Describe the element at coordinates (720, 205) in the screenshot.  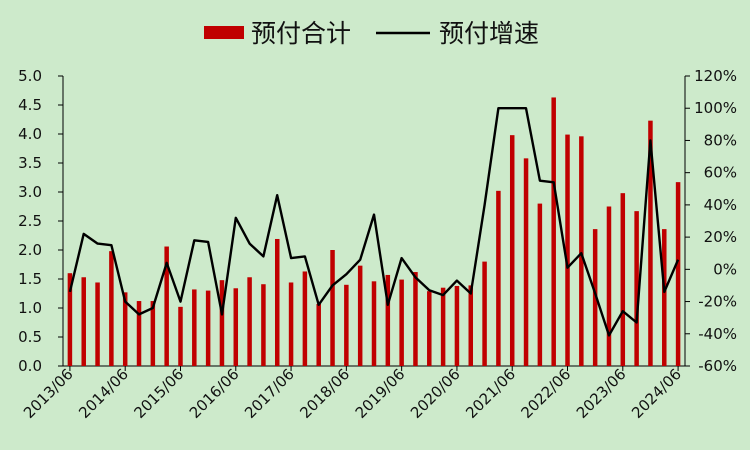
I see `right-tick-label: 40%` at that location.